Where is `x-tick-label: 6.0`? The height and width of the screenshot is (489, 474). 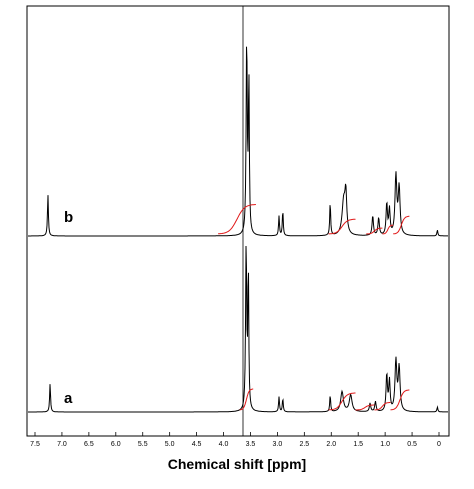
x-tick-label: 6.0 is located at coordinates (116, 444).